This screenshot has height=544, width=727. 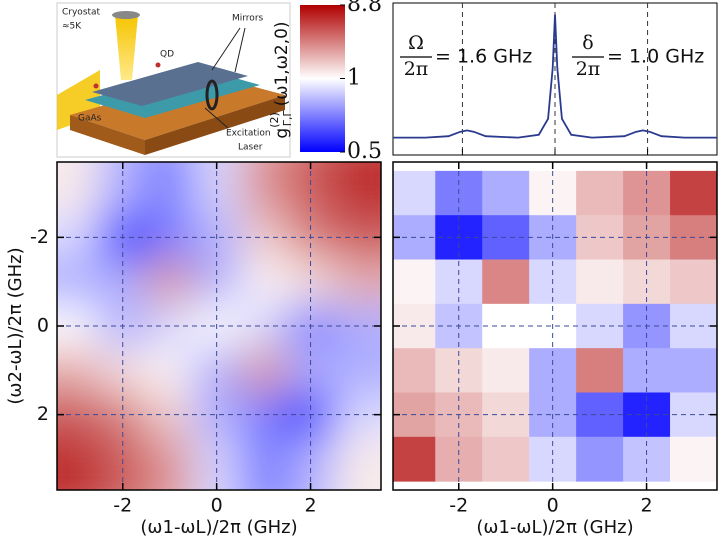 What do you see at coordinates (126, 15) in the screenshot?
I see `lens` at bounding box center [126, 15].